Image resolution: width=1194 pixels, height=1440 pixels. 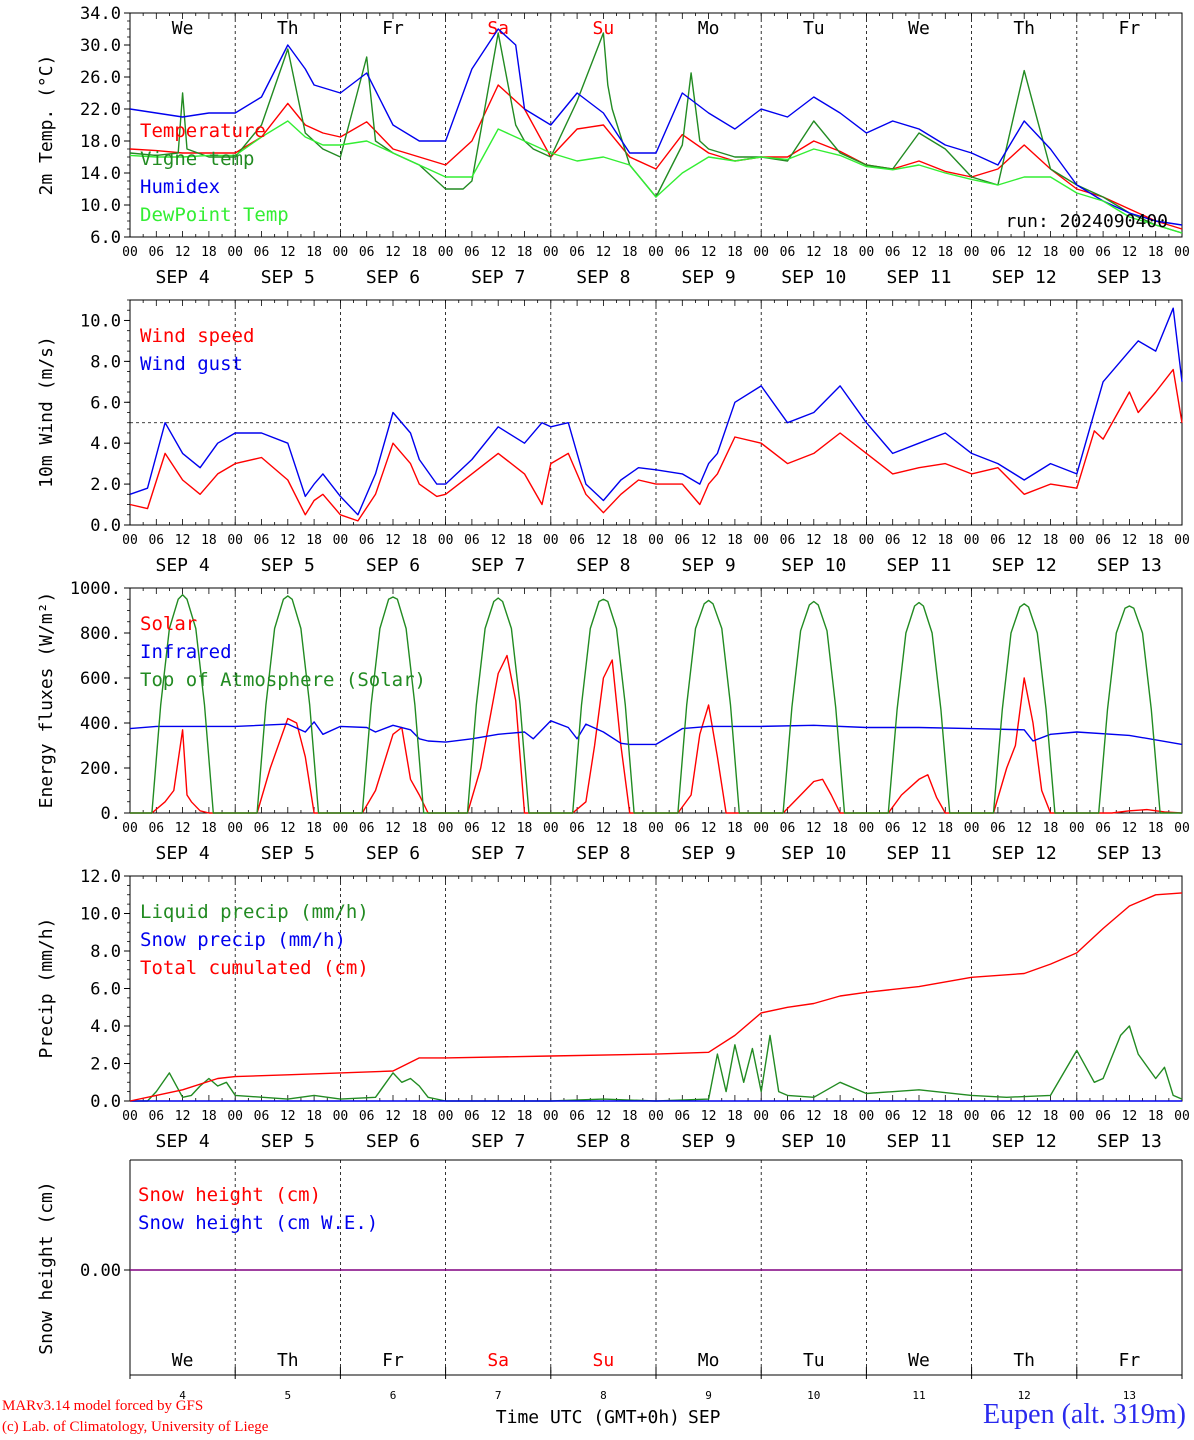 What do you see at coordinates (229, 1195) in the screenshot?
I see `legend-entry: Snow height (cm)` at bounding box center [229, 1195].